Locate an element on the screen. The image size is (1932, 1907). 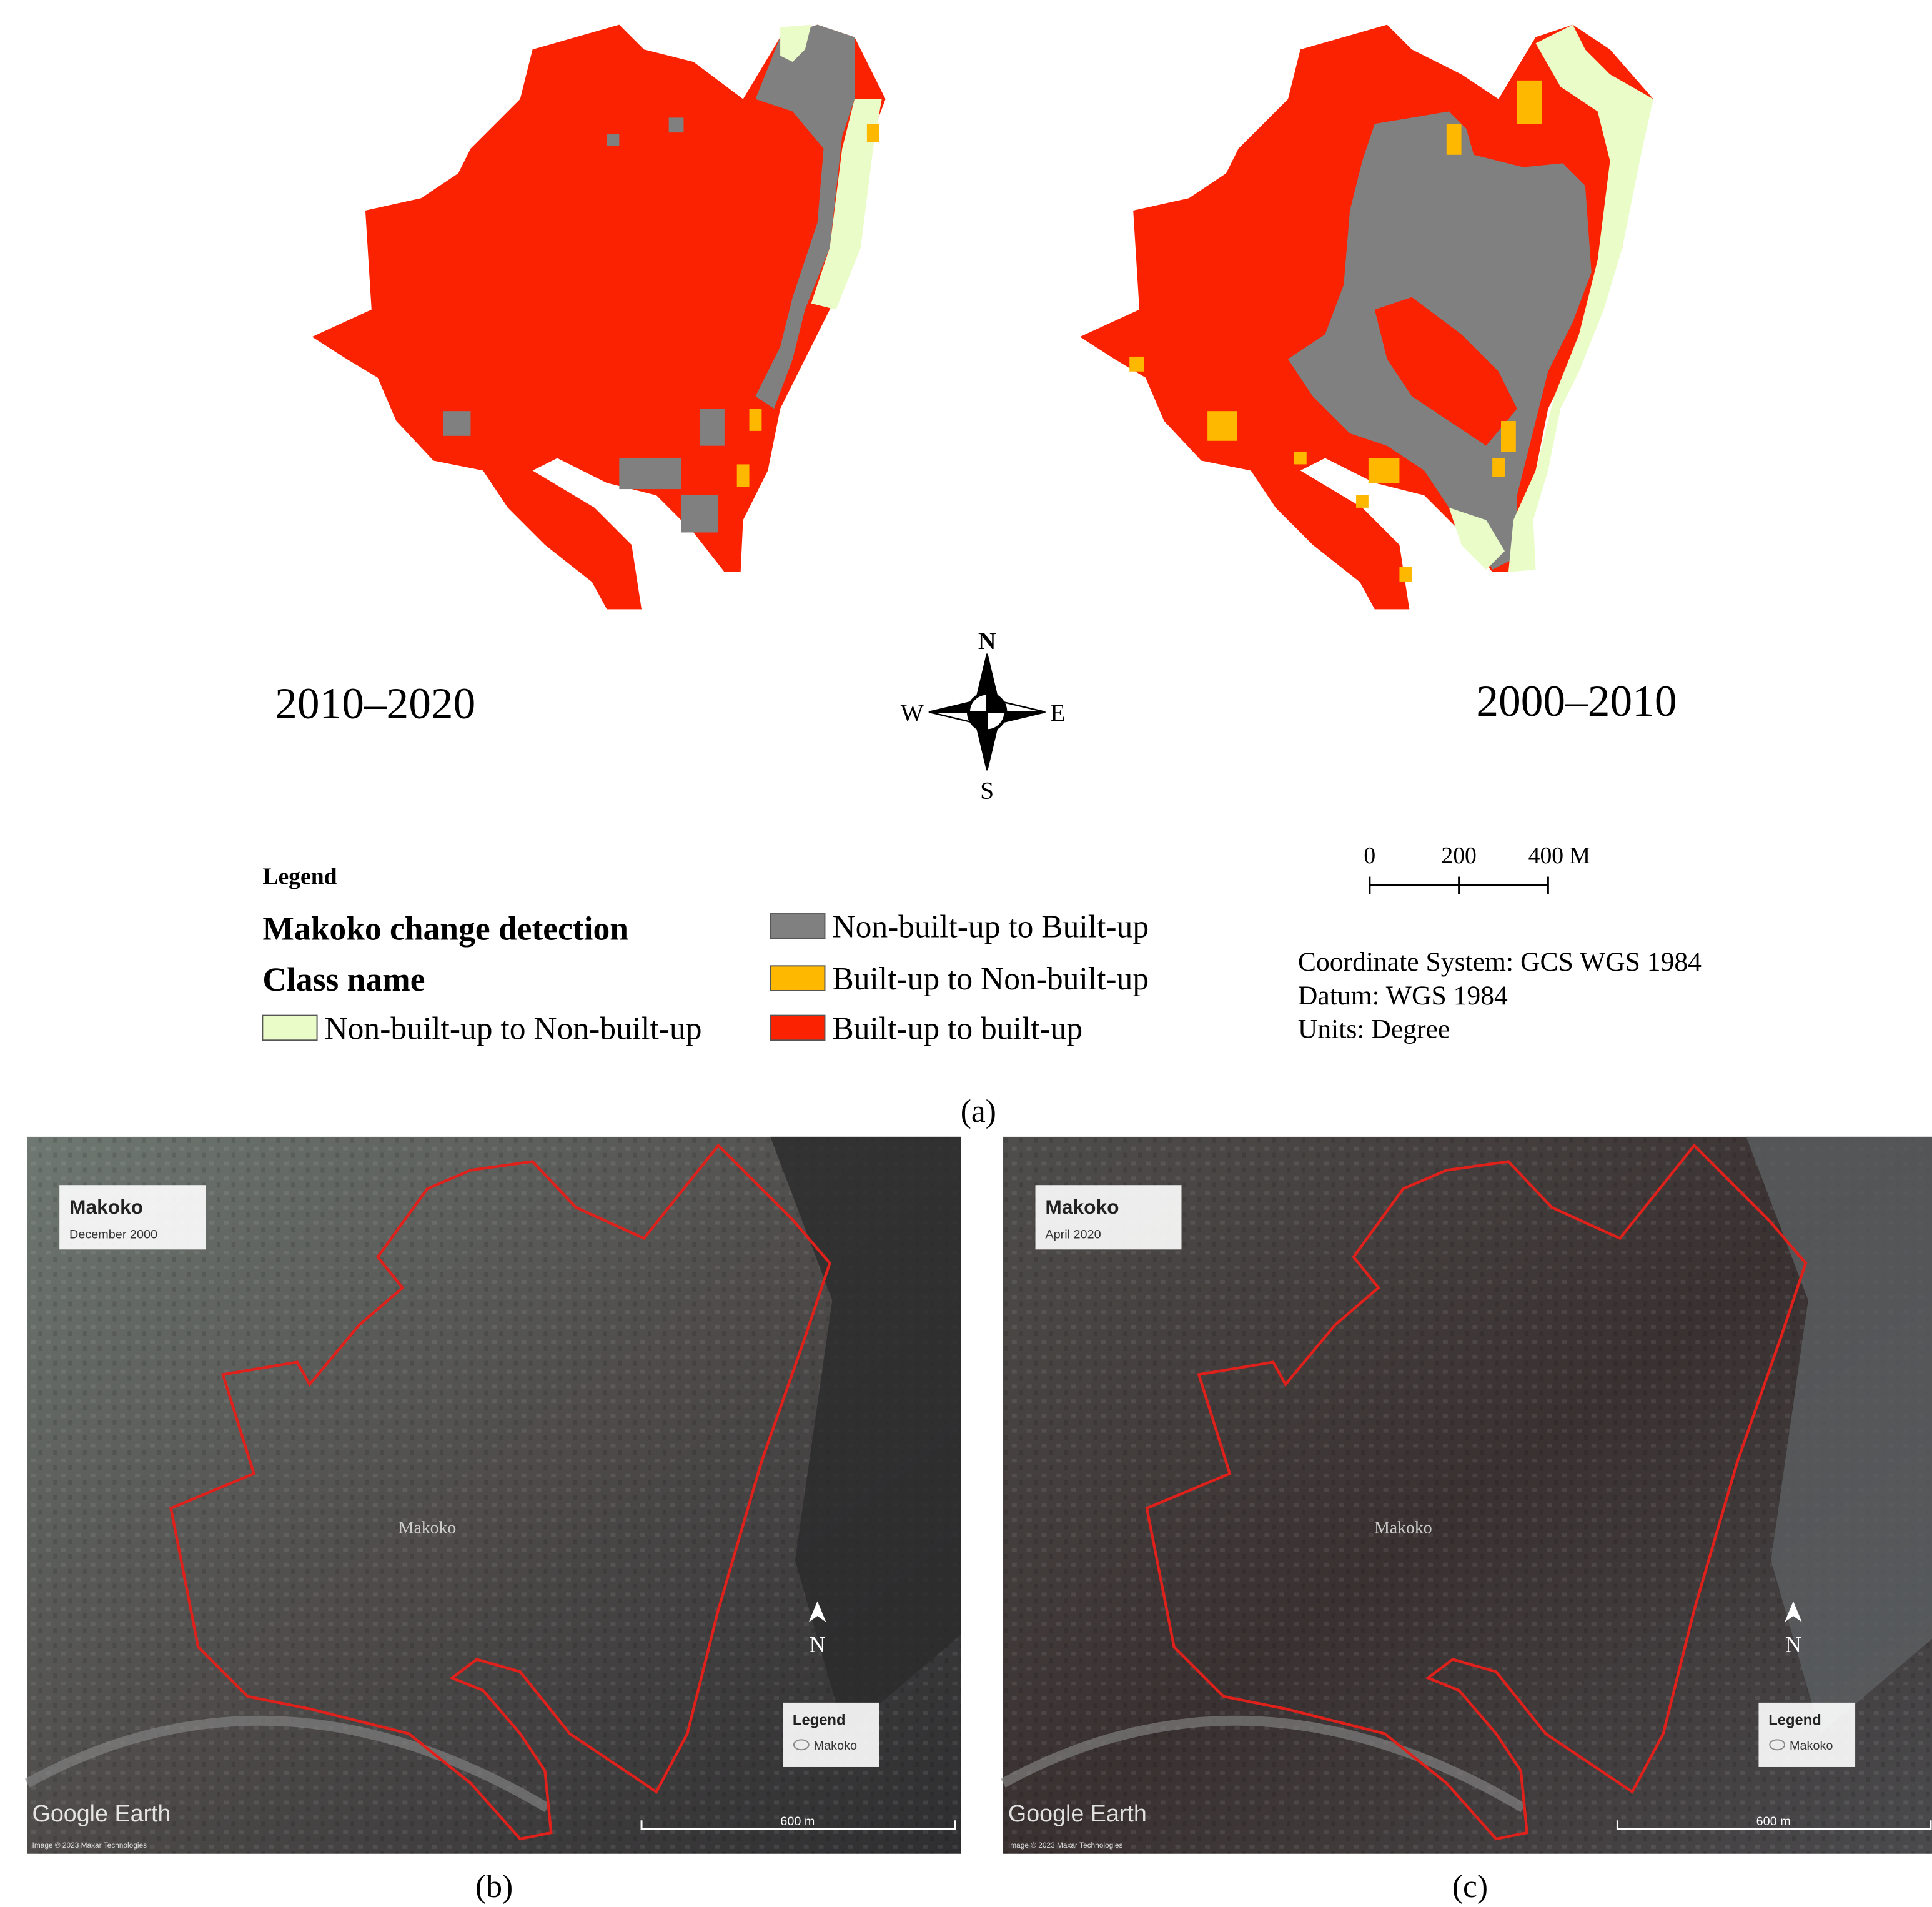
compass-s: S is located at coordinates (987, 791).